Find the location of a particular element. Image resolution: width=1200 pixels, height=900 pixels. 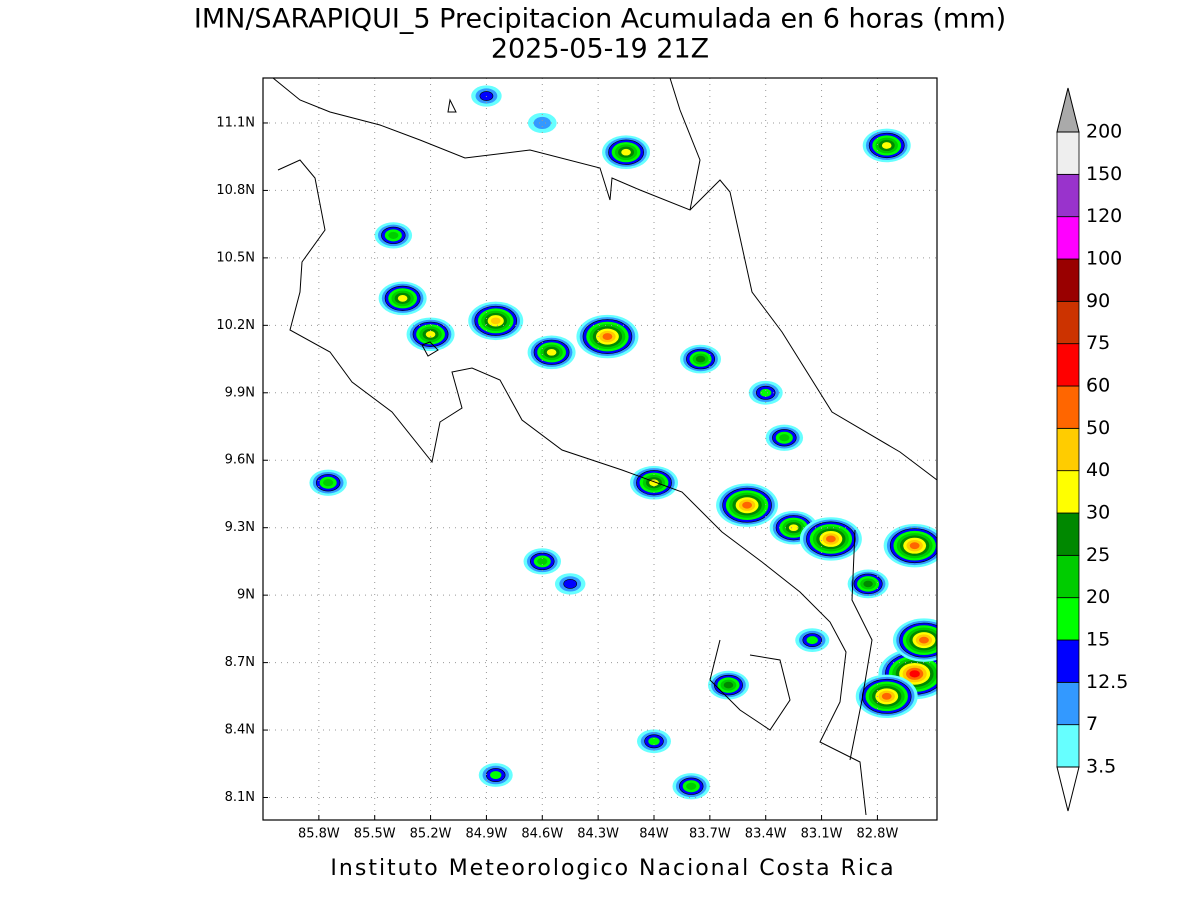

y-tick-label: 8.7N is located at coordinates (240, 662).